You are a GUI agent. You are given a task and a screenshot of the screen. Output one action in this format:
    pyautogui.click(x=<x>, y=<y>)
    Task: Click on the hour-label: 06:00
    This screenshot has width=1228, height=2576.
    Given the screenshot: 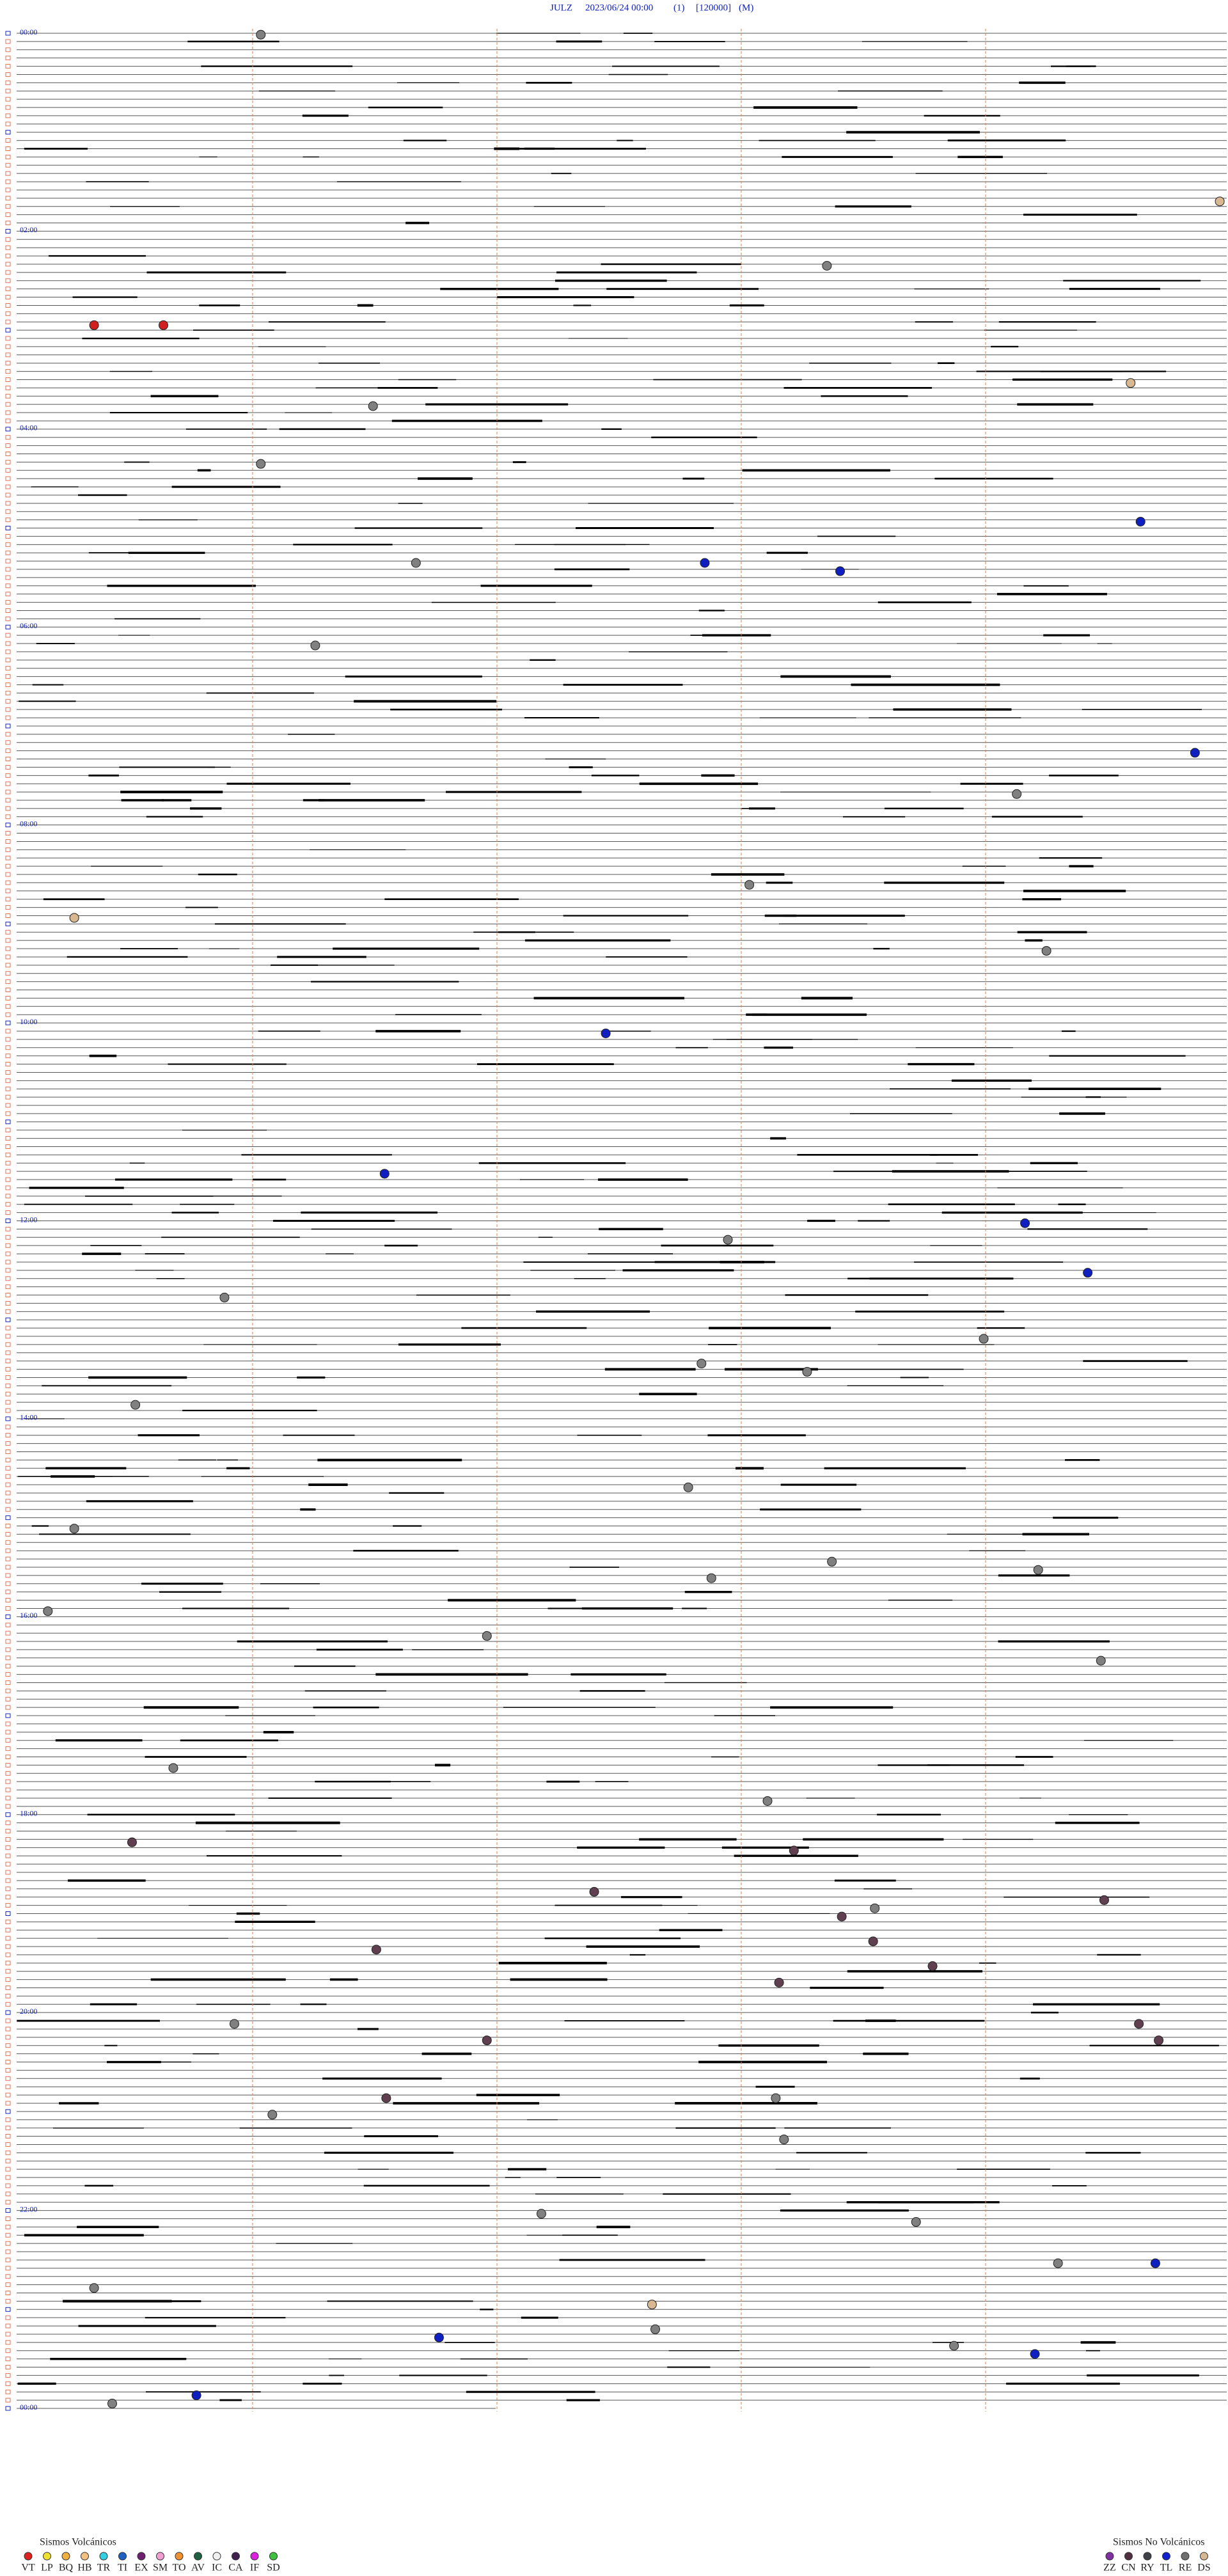 What is the action you would take?
    pyautogui.click(x=28, y=625)
    